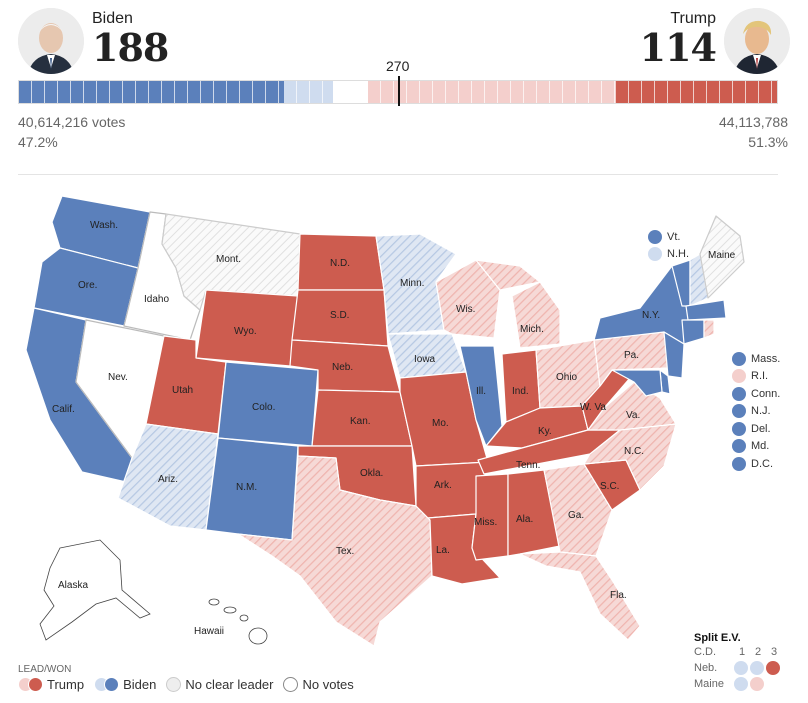 This screenshot has height=703, width=808. I want to click on split-row-neb: Neb., so click(738, 668).